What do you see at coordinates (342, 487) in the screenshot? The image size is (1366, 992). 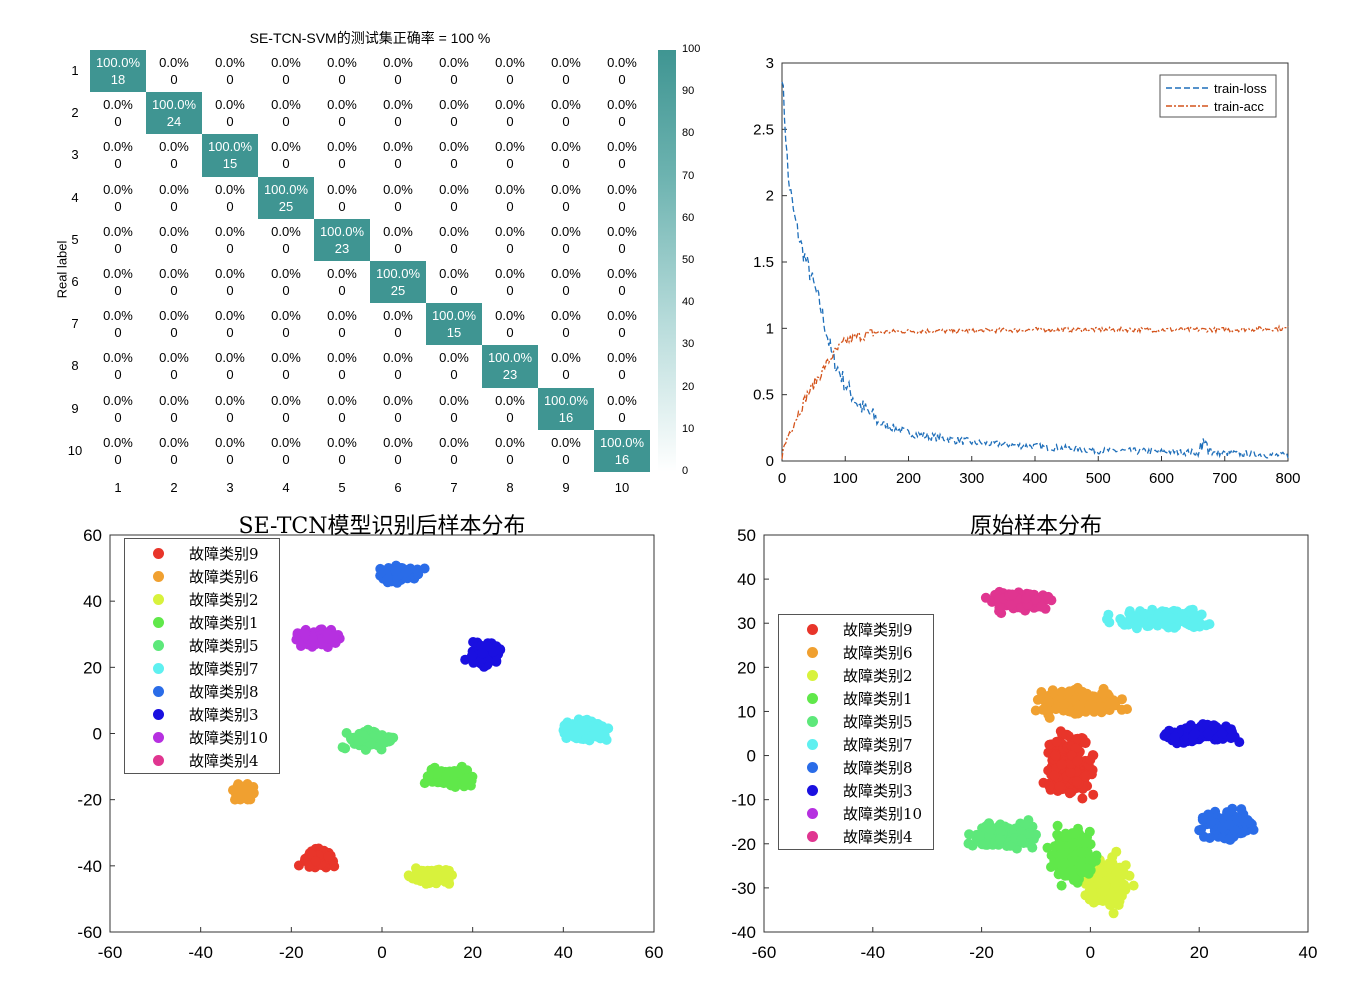 I see `cm-col-label: 5` at bounding box center [342, 487].